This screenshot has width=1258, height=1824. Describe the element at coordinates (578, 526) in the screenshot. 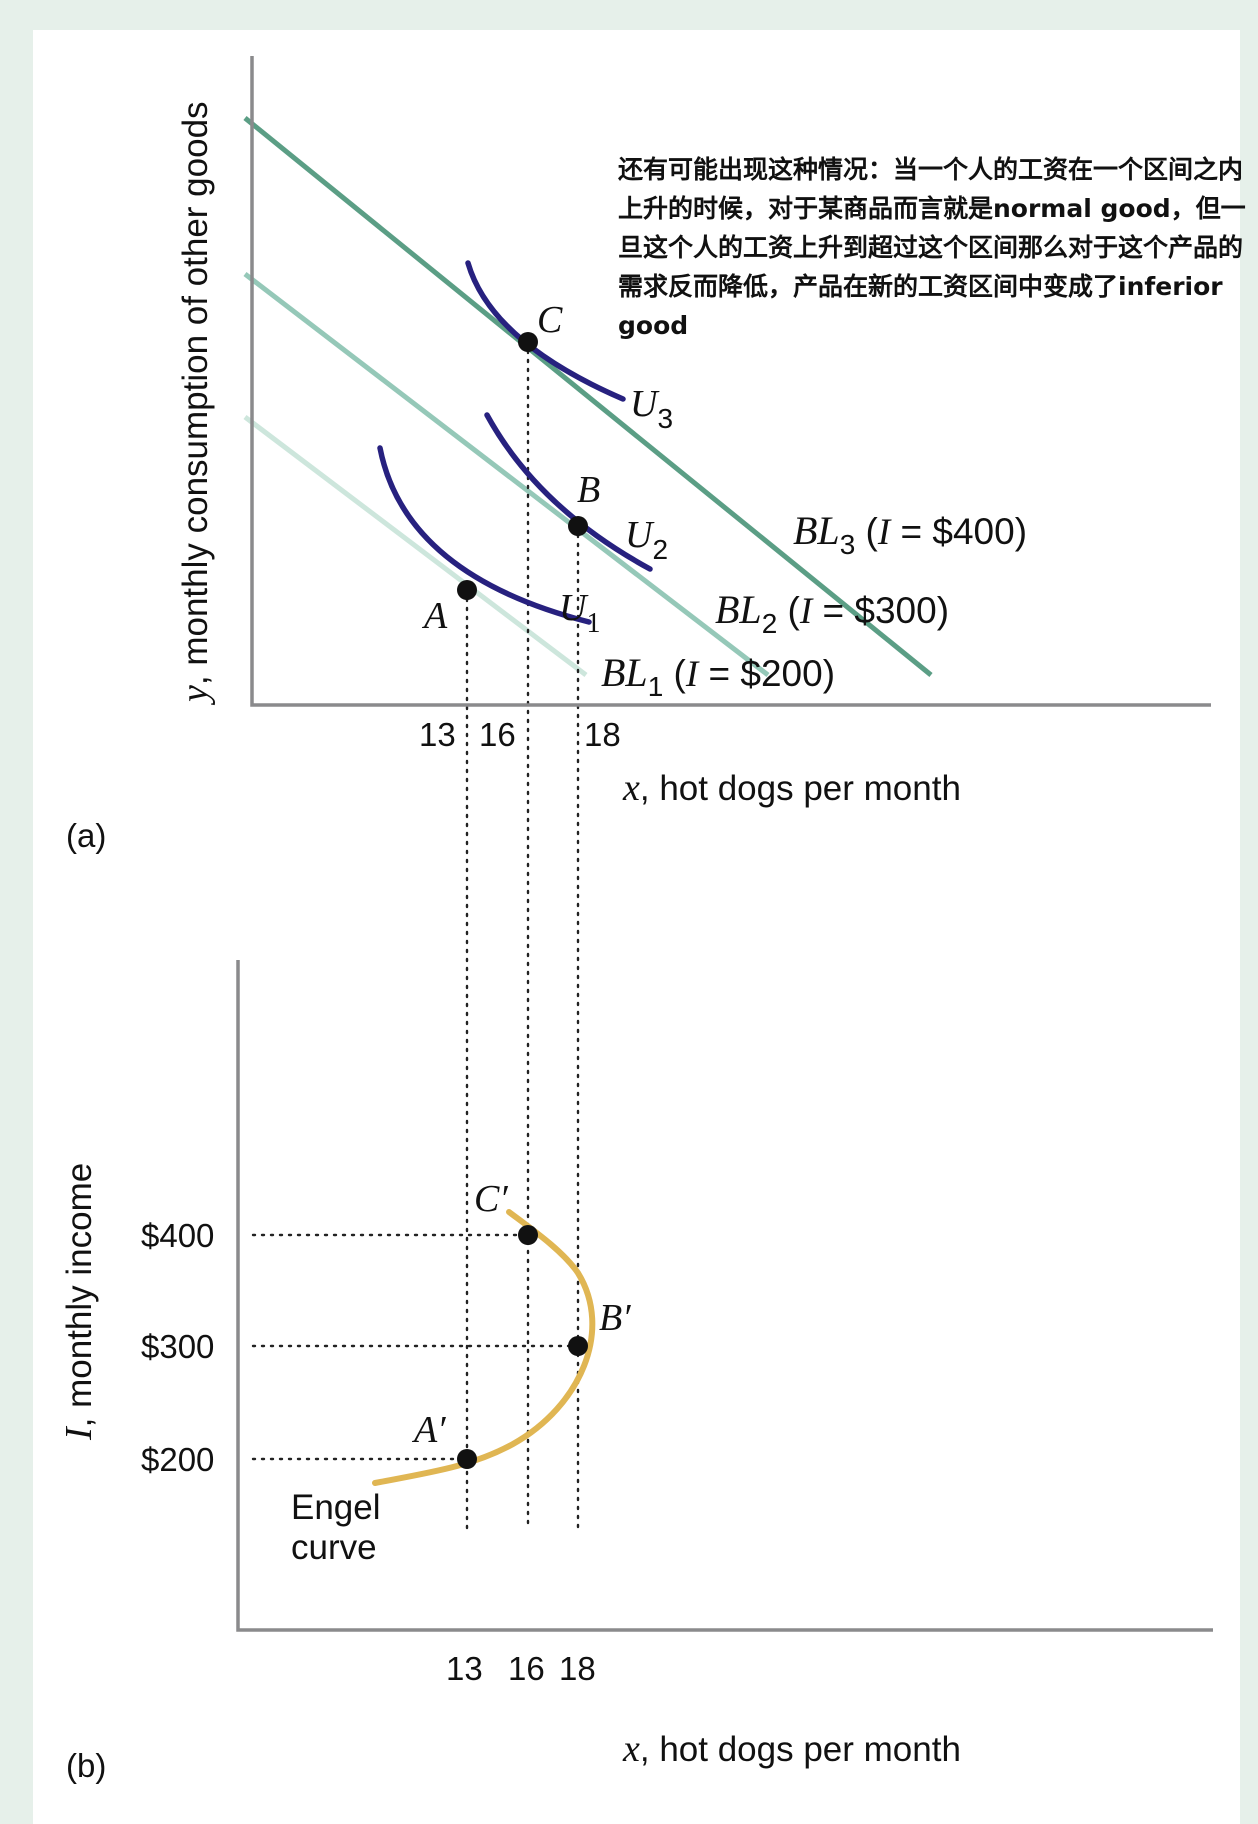

I see `point-b` at that location.